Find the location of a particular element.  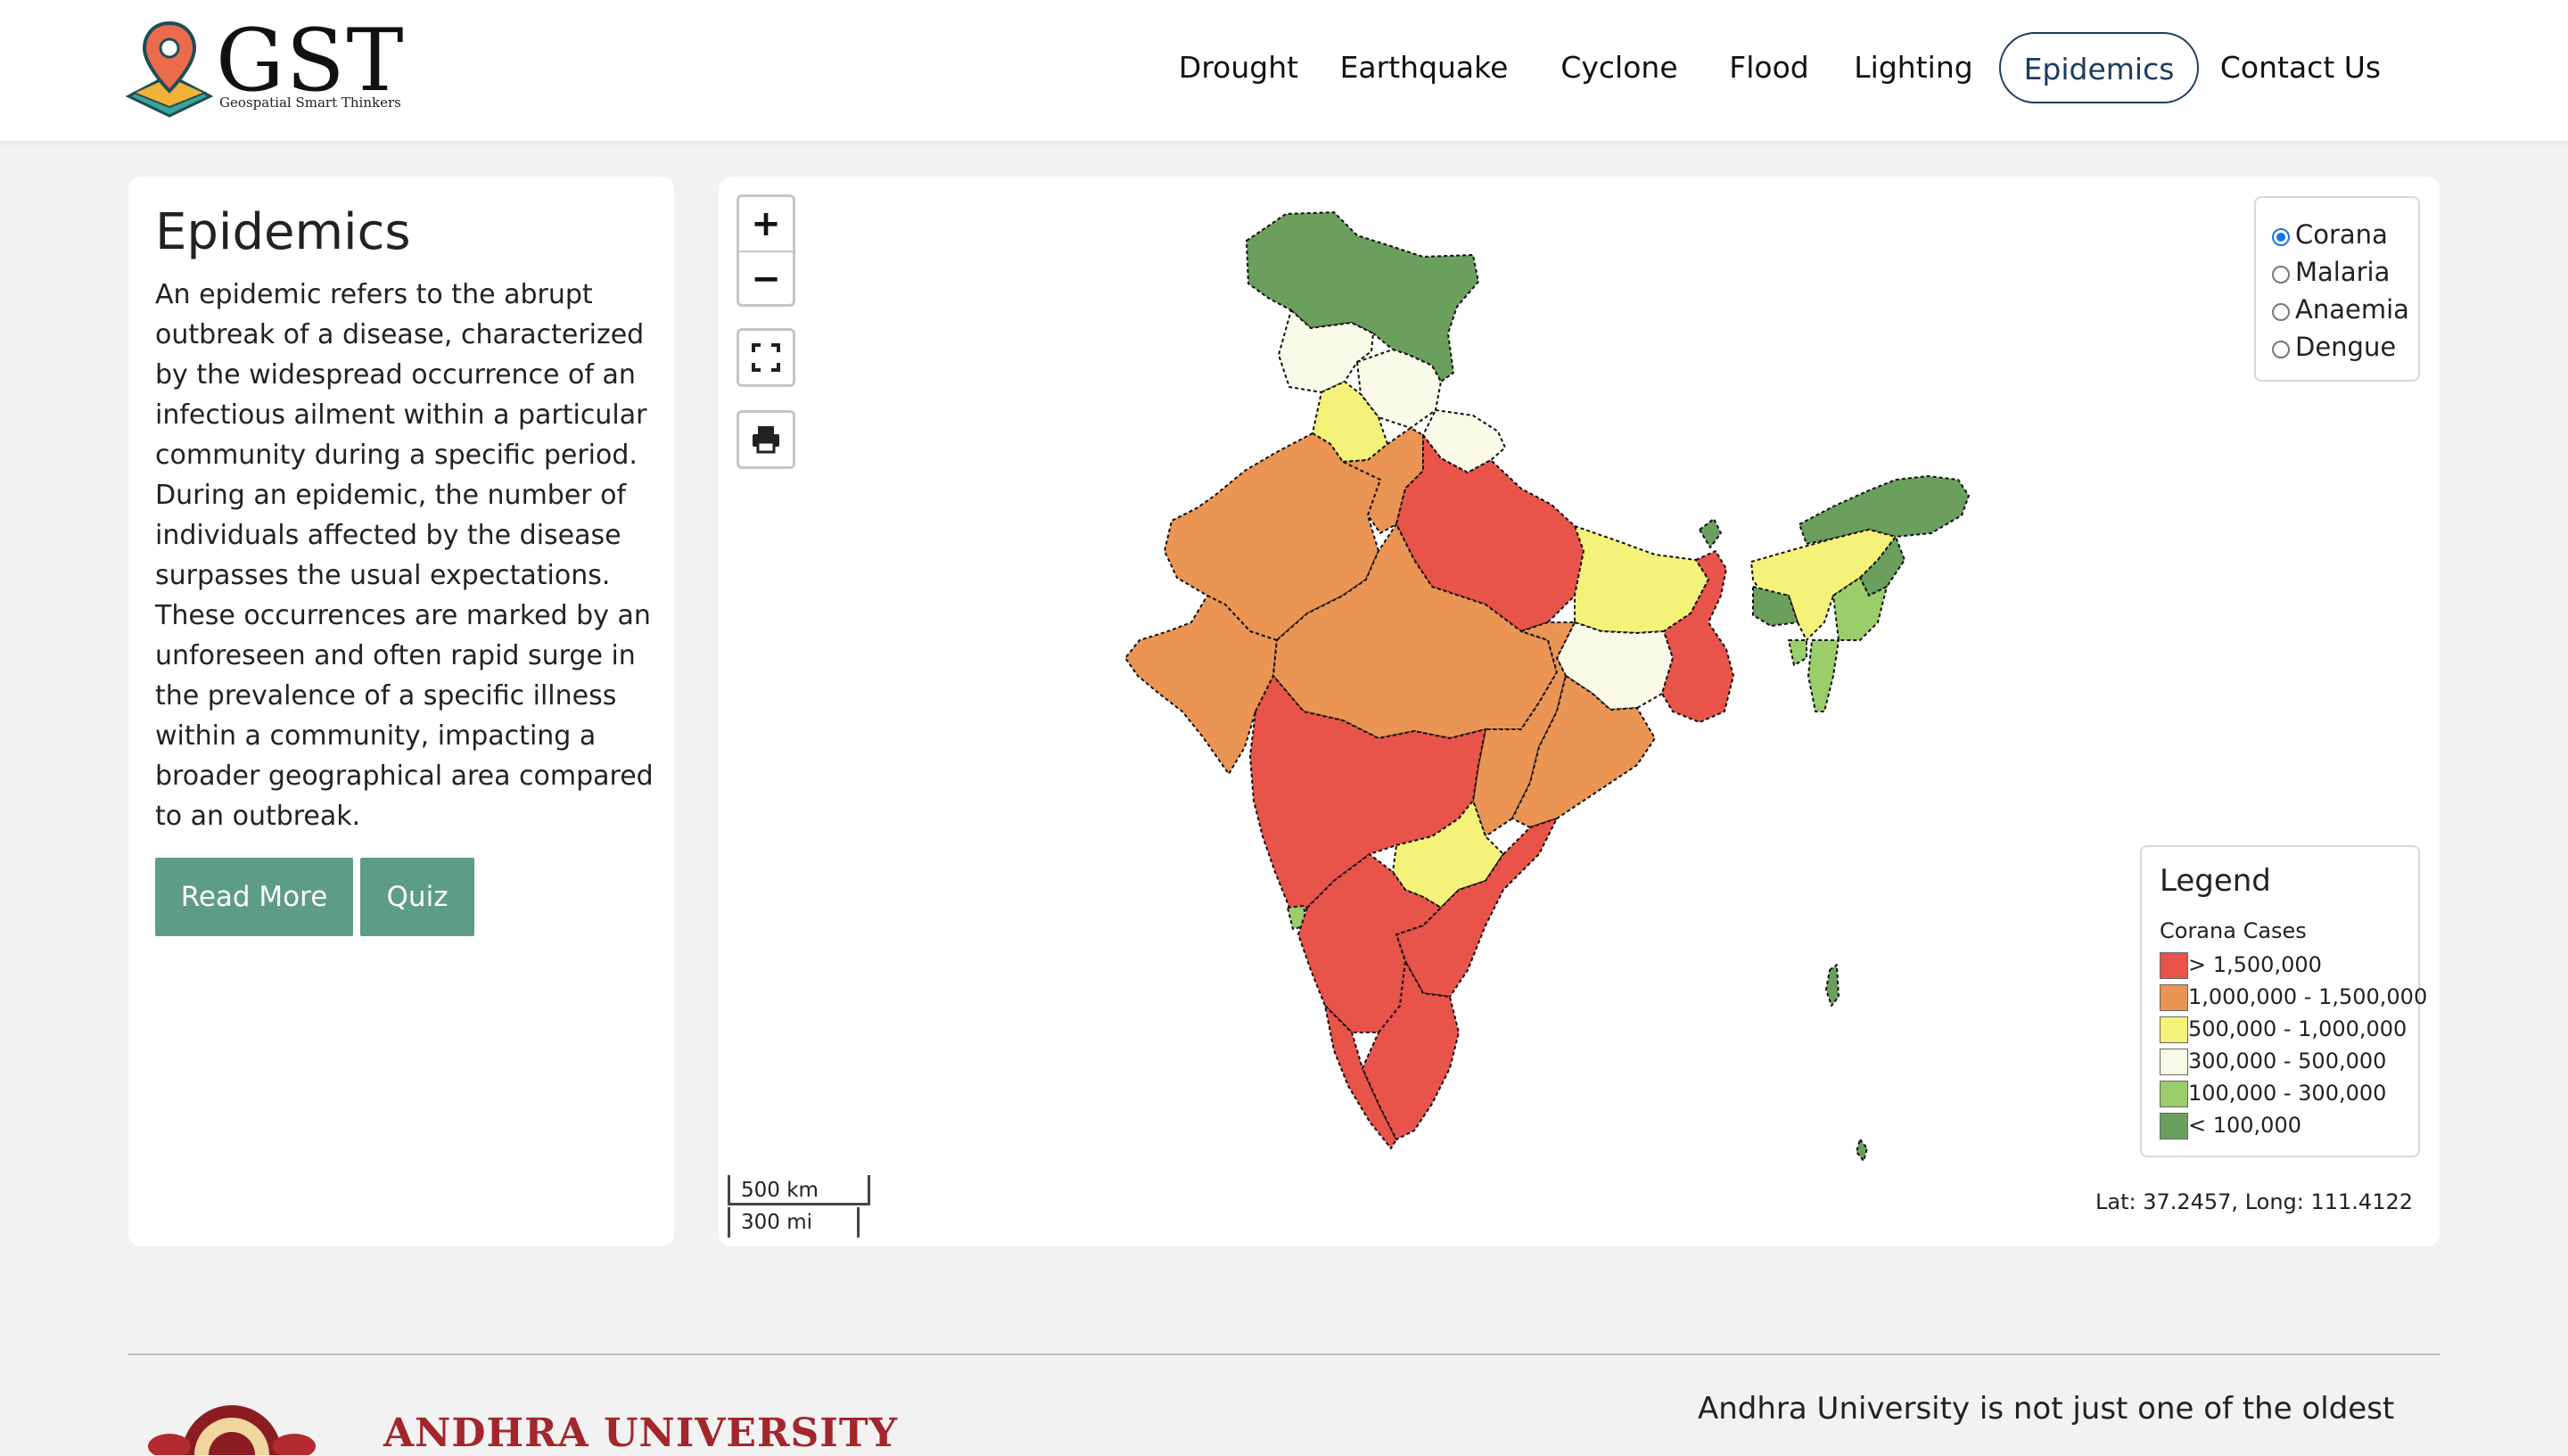

brand-logo: GST Geospatial Smart Thinkers is located at coordinates (267, 67).